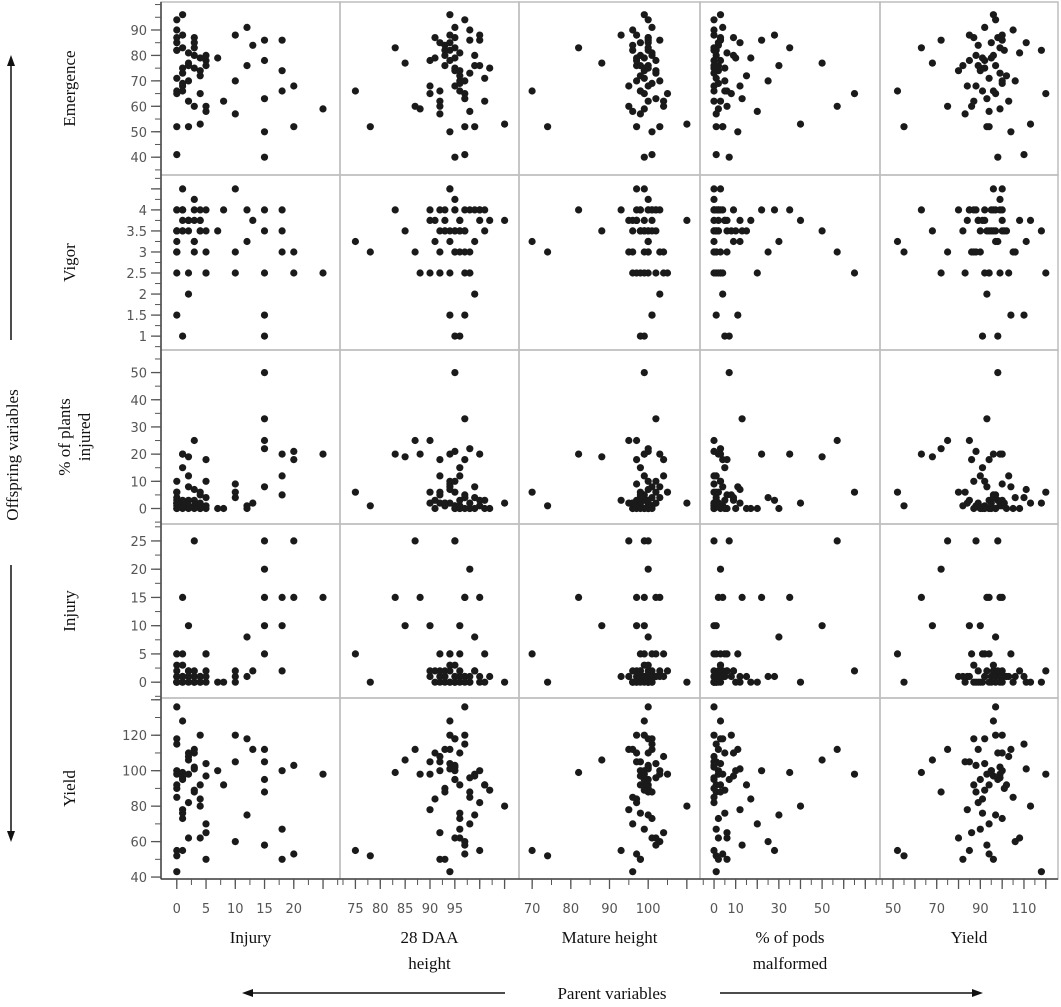  Describe the element at coordinates (609, 437) in the screenshot. I see `panel-border` at that location.